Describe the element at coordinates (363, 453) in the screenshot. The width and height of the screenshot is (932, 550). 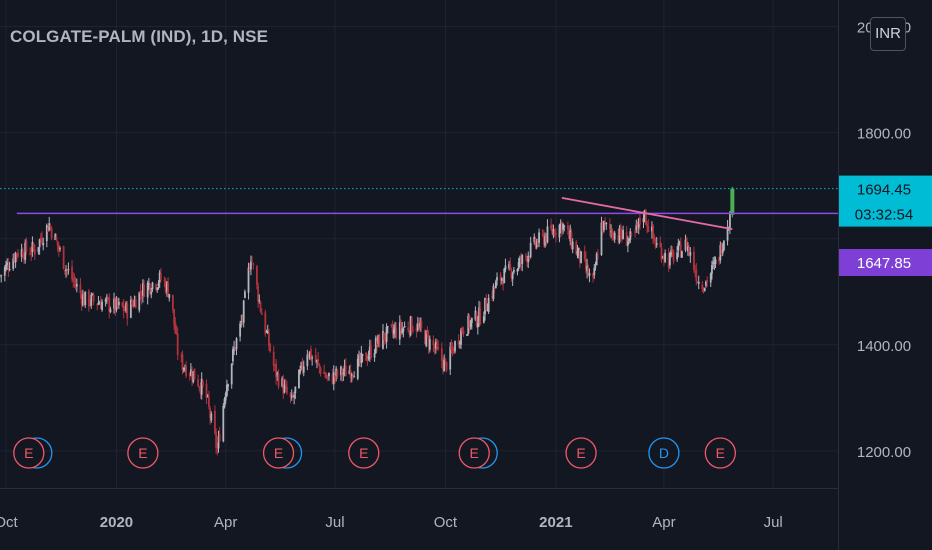
I see `event-marker-label: E` at that location.